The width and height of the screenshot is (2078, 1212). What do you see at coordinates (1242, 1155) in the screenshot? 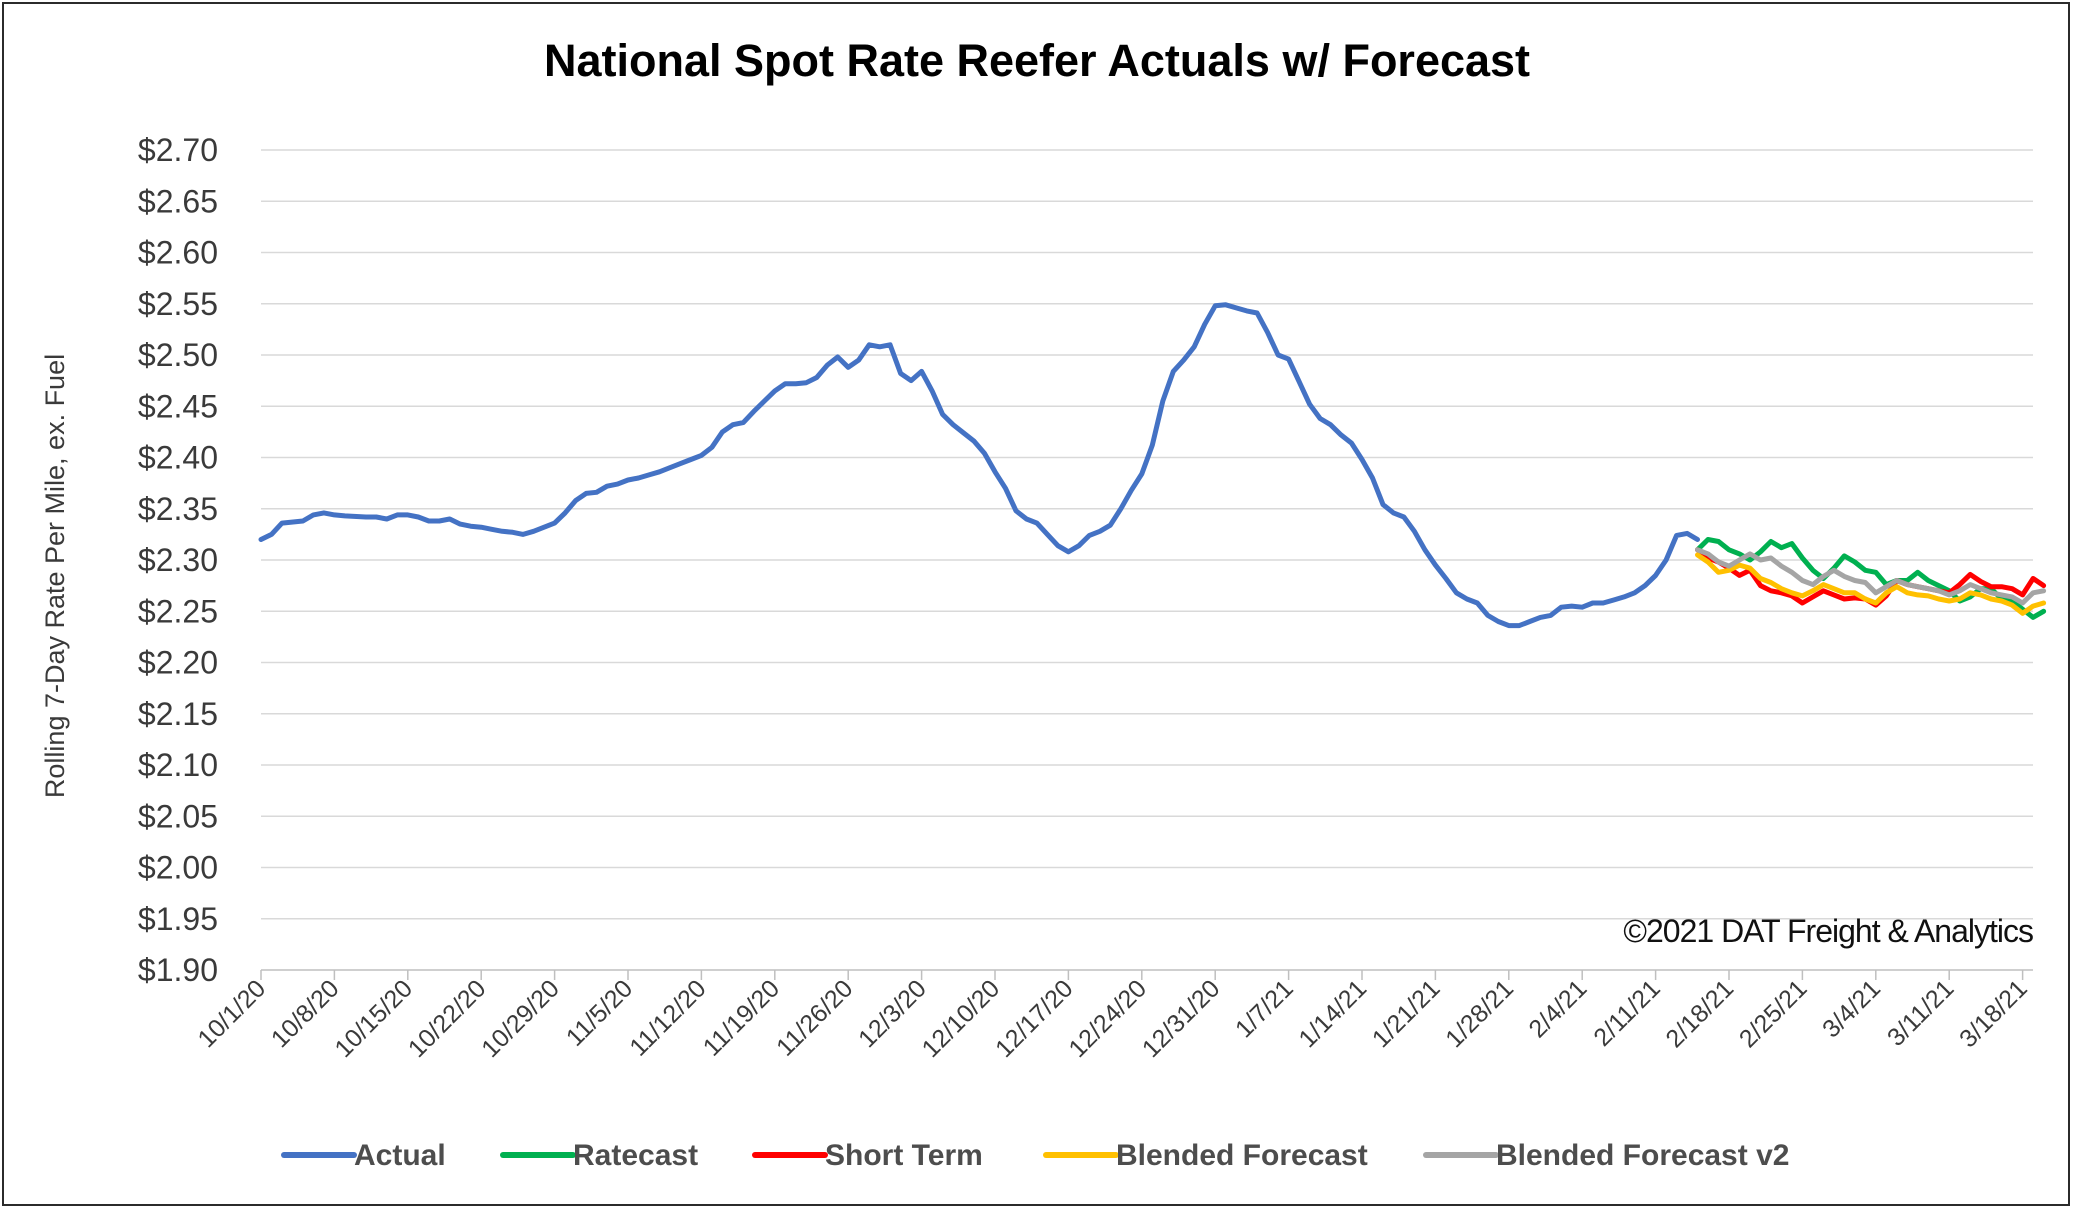
I see `legend-label-blended-forecast: Blended Forecast` at bounding box center [1242, 1155].